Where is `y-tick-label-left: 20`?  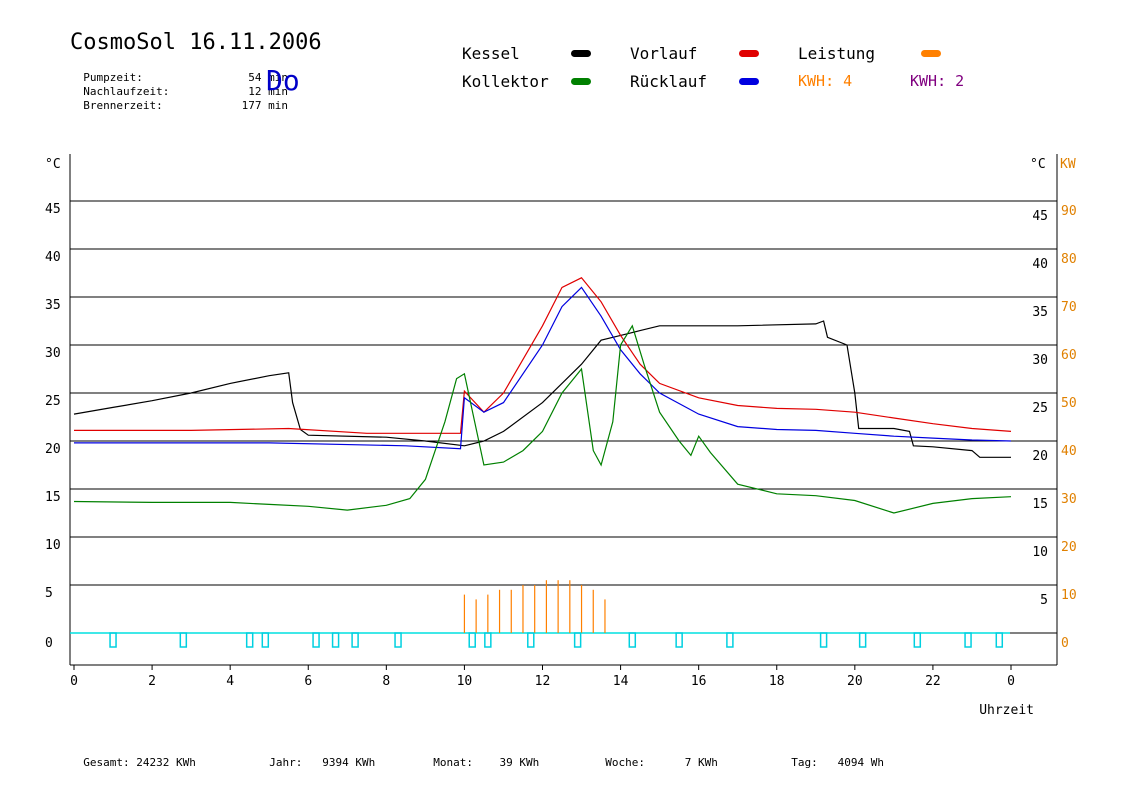 y-tick-label-left: 20 is located at coordinates (53, 449).